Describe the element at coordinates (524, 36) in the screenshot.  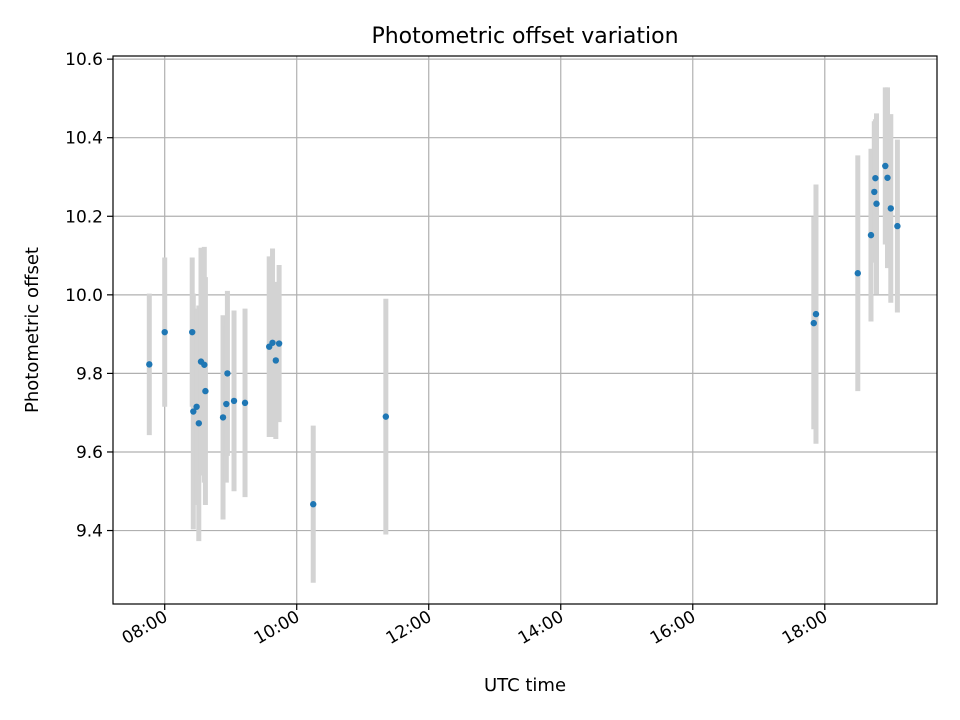
I see `chart-title: Photometric offset variation` at that location.